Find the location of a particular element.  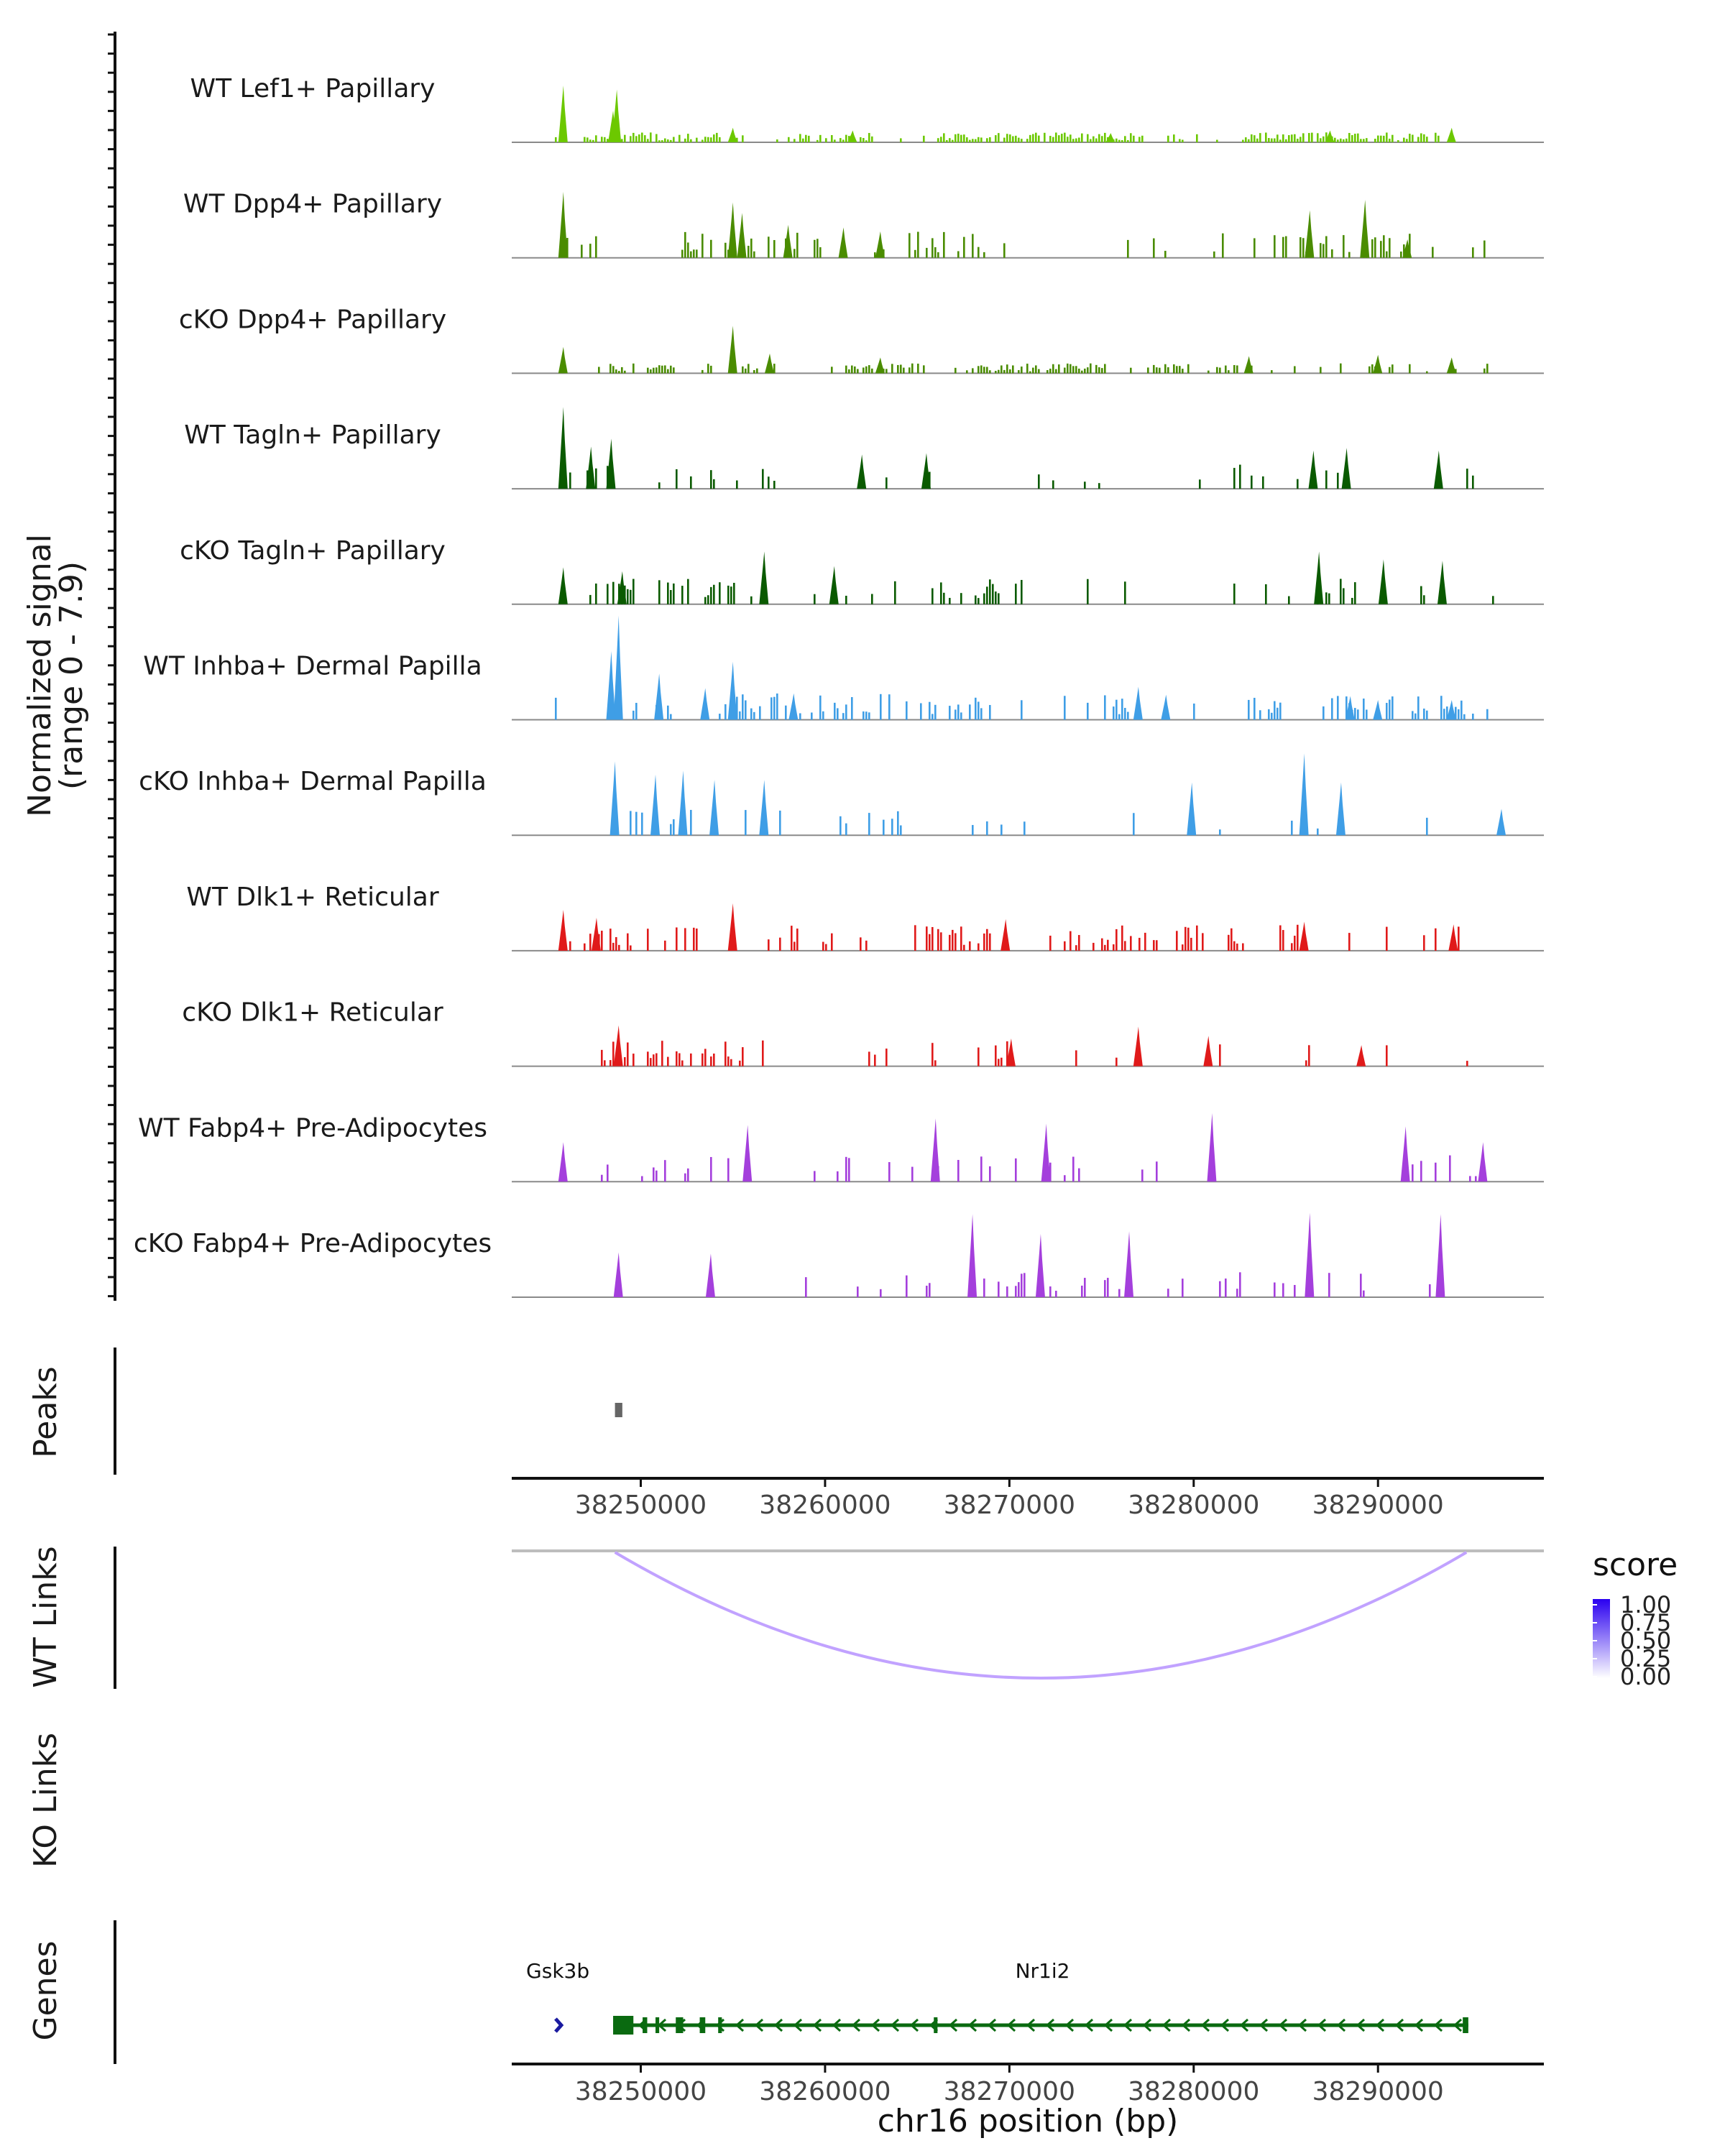

track-label: WT Dpp4+ Papillary is located at coordinates (312, 204).